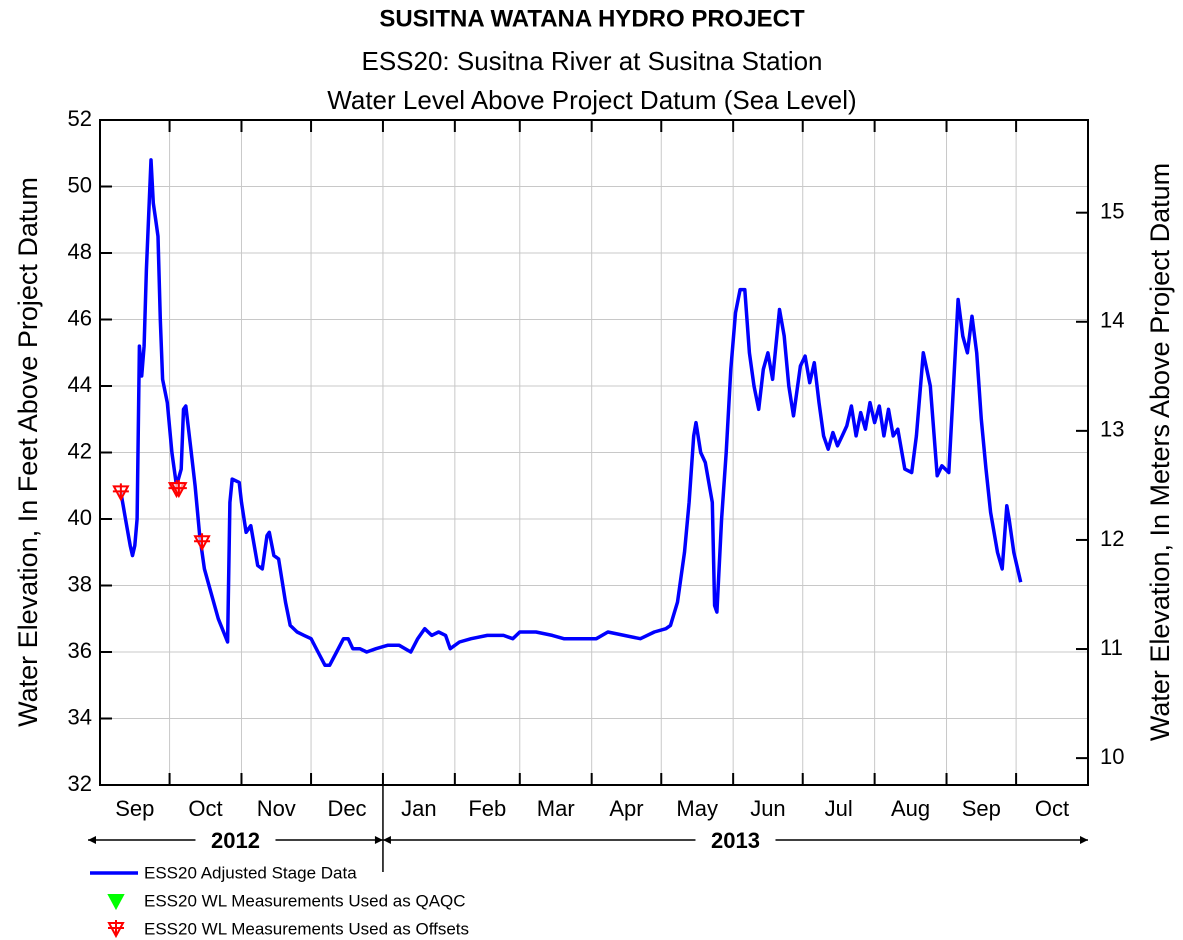 The height and width of the screenshot is (940, 1183). I want to click on x-tick-label: Feb, so click(487, 808).